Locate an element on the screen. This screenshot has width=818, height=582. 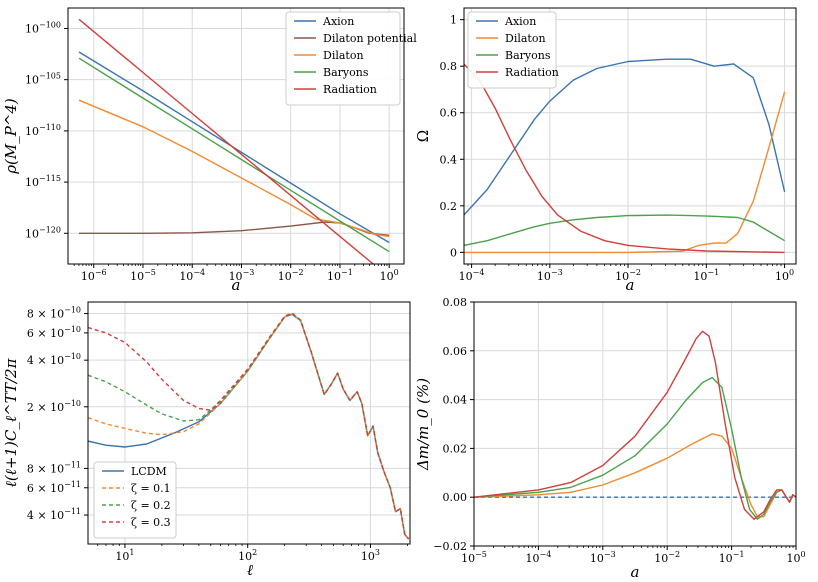
cmb-legend-box is located at coordinates (135, 500).